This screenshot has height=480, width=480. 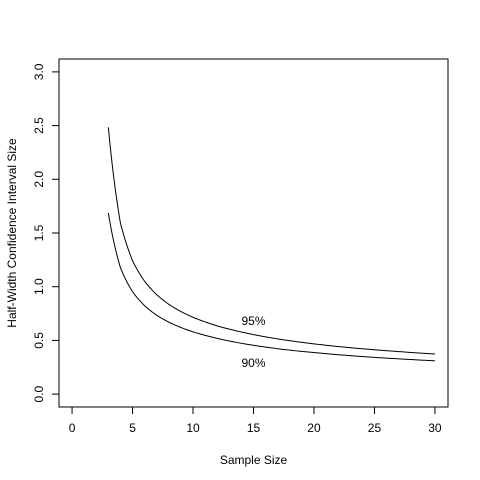 I want to click on series-labels: 95% 90%, so click(x=253, y=342).